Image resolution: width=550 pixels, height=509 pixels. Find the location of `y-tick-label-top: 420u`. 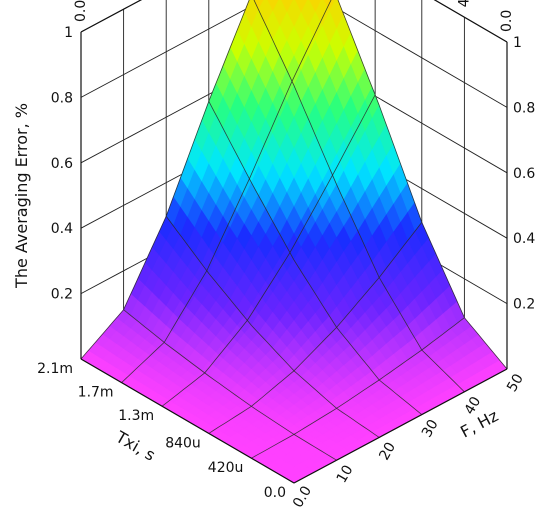

y-tick-label-top: 420u is located at coordinates (464, 3).